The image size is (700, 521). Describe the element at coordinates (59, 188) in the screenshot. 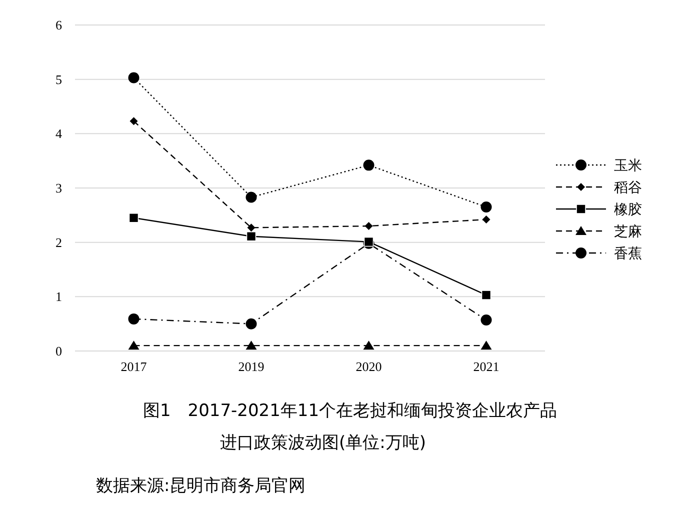

I see `y-tick-label: 3` at that location.